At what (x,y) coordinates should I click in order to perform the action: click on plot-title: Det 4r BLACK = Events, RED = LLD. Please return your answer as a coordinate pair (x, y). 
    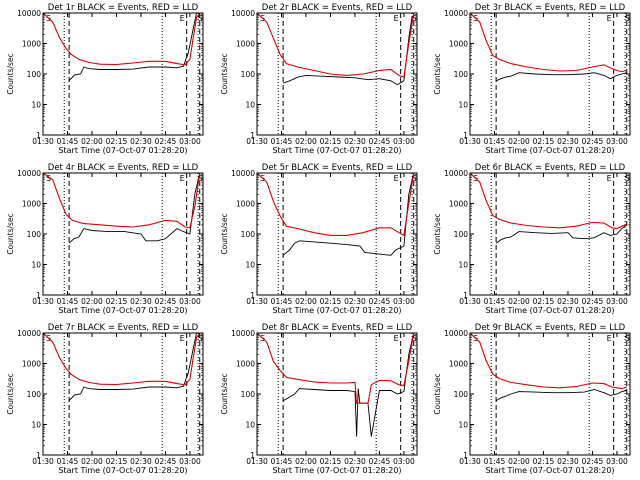
    Looking at the image, I should click on (123, 168).